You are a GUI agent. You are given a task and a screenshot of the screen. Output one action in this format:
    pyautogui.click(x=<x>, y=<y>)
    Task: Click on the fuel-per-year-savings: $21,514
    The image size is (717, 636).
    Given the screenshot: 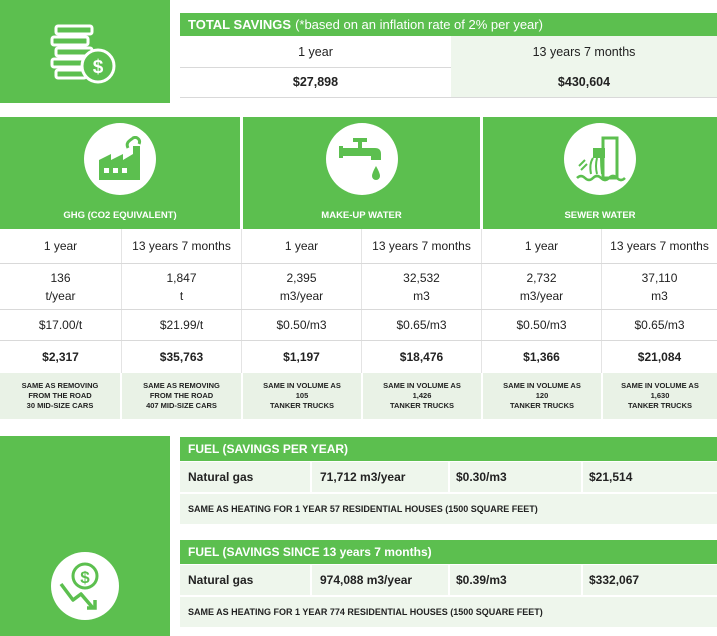 What is the action you would take?
    pyautogui.click(x=611, y=477)
    